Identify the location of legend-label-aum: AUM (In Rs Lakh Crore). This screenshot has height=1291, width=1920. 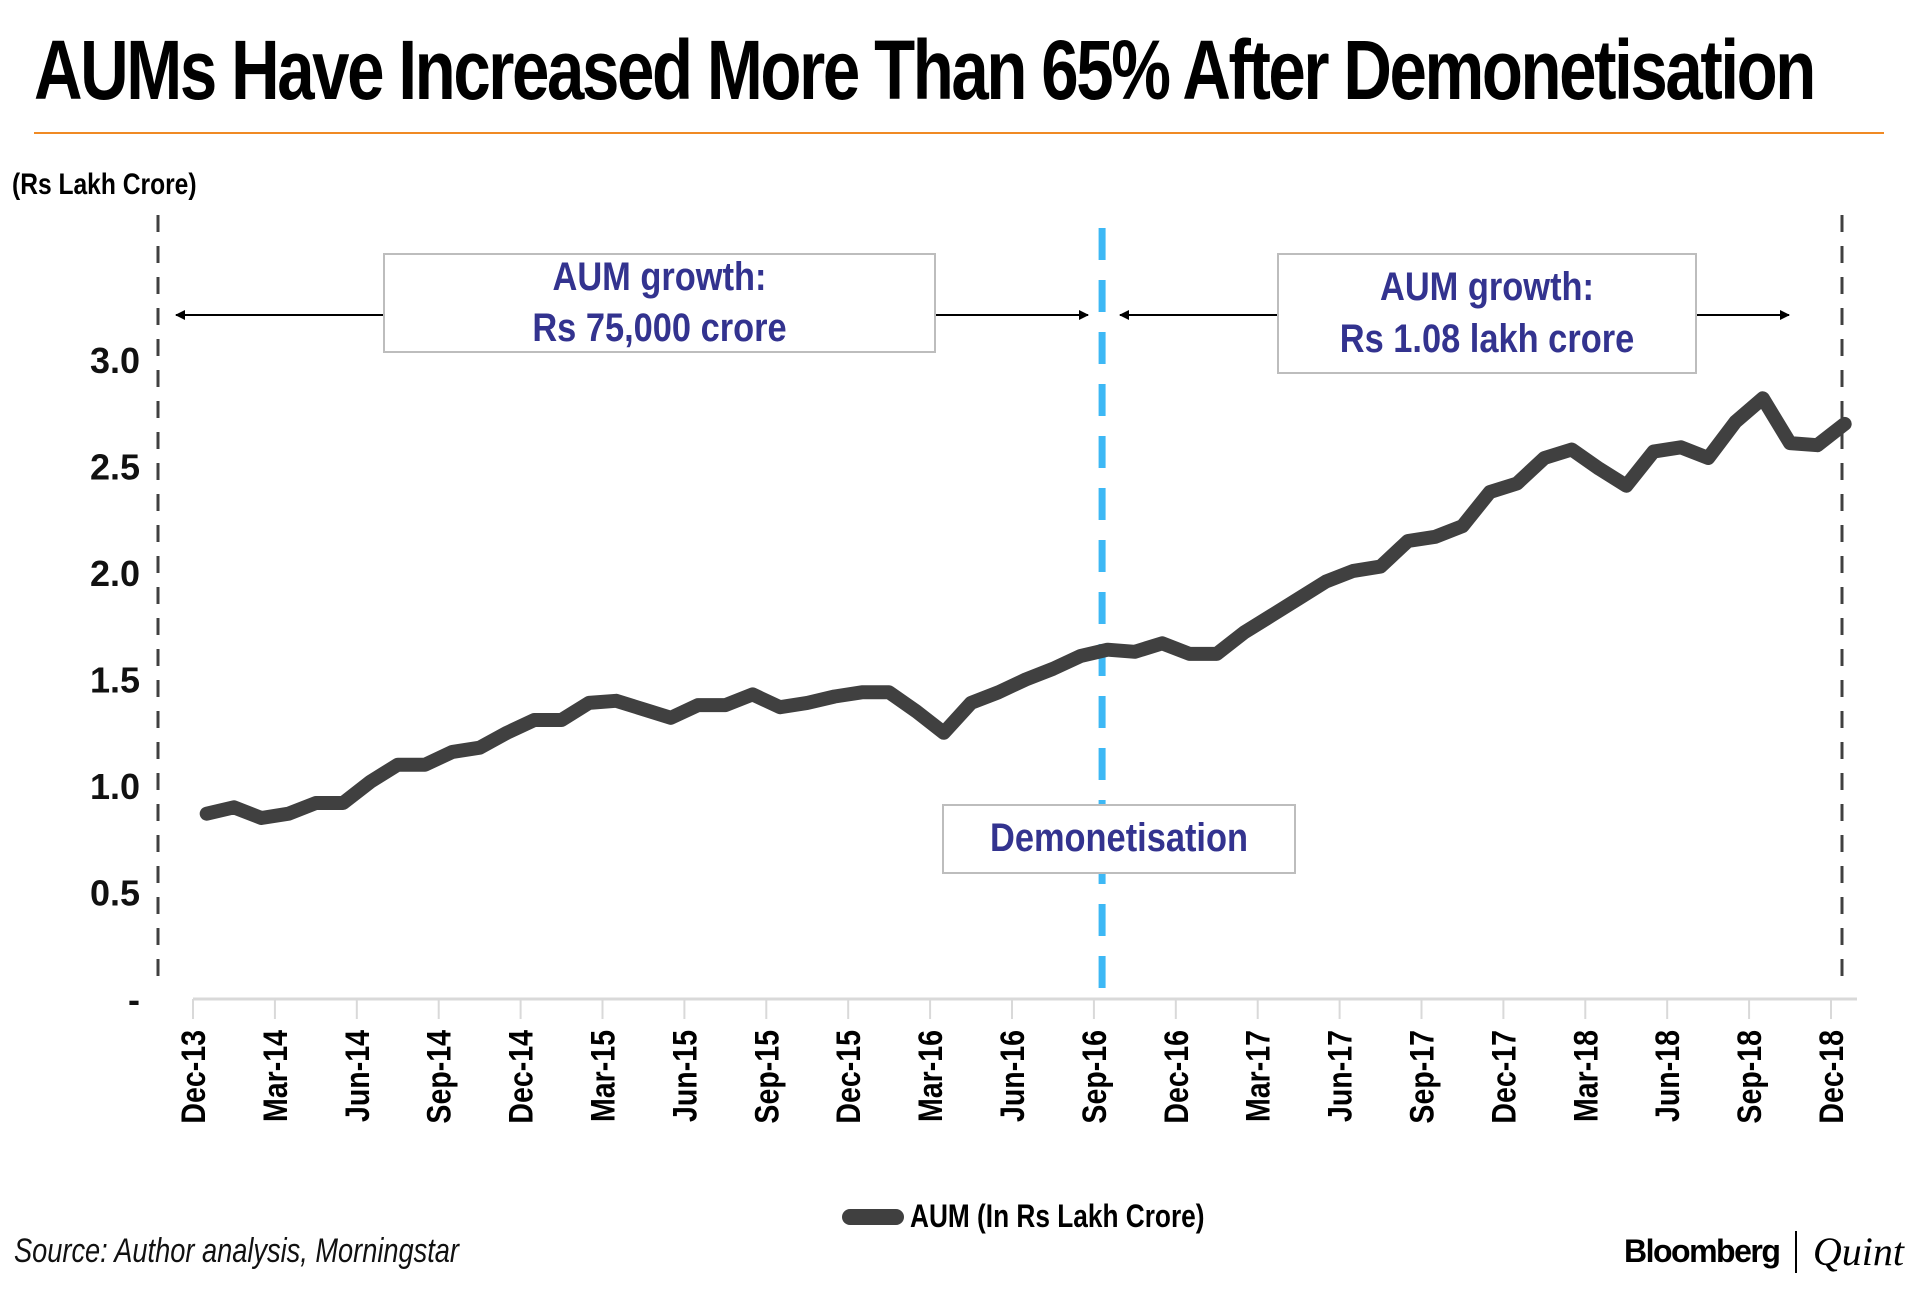
(1057, 1216).